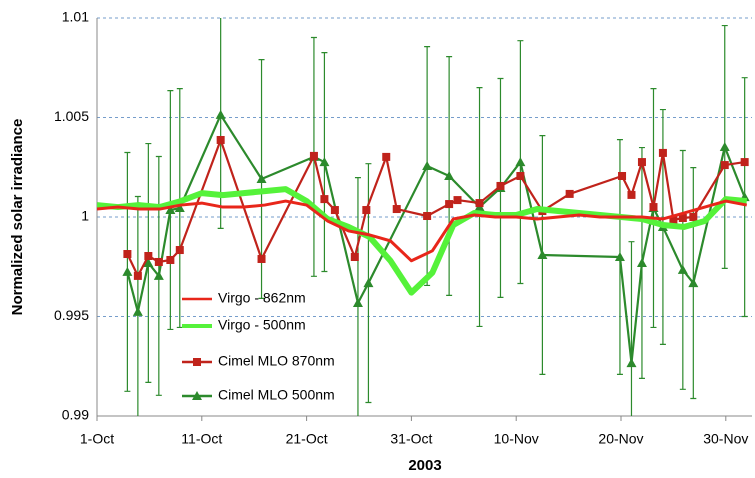 The image size is (755, 478). What do you see at coordinates (85, 216) in the screenshot?
I see `y-tick-label: 1` at bounding box center [85, 216].